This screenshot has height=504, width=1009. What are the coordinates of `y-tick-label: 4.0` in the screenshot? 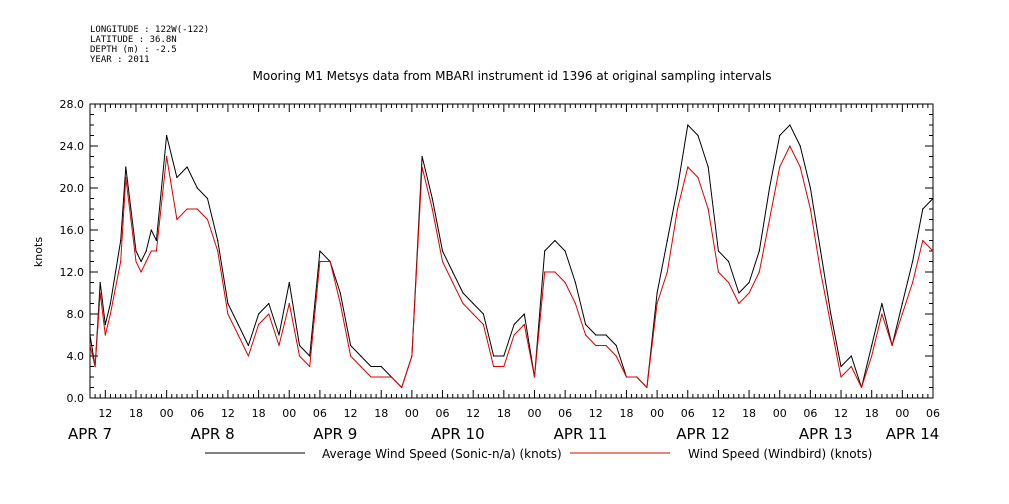 It's located at (76, 356).